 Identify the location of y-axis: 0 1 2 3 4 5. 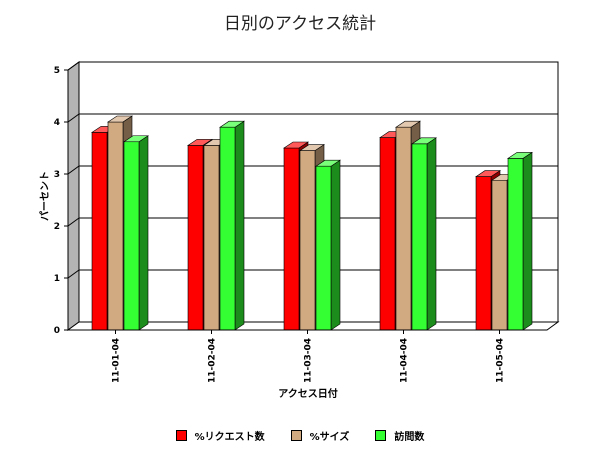
(61, 201).